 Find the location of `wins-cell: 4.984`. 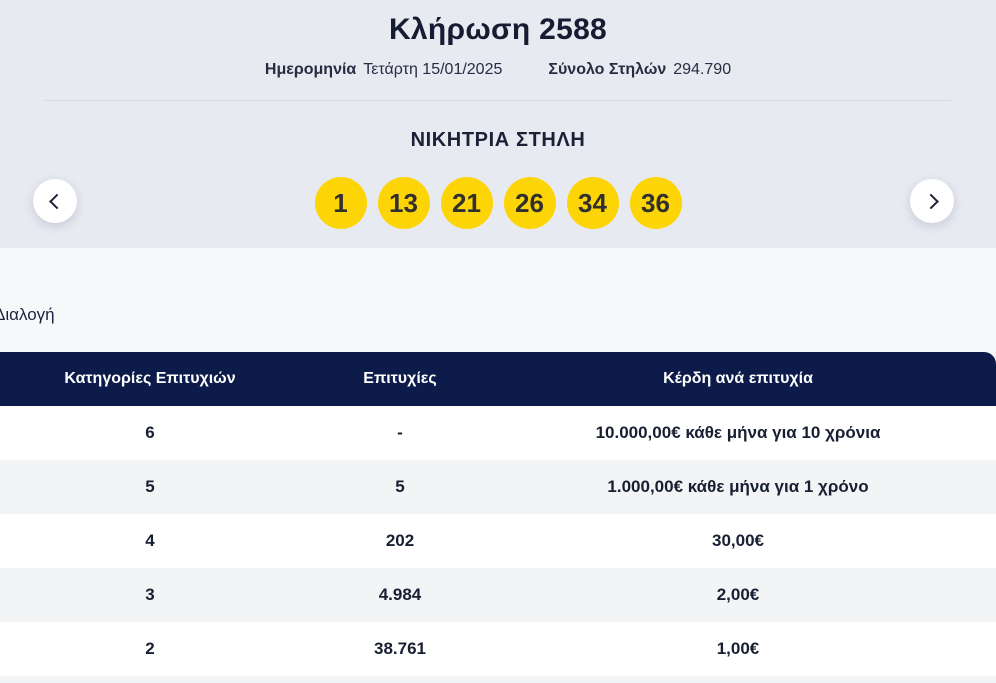

wins-cell: 4.984 is located at coordinates (400, 594).